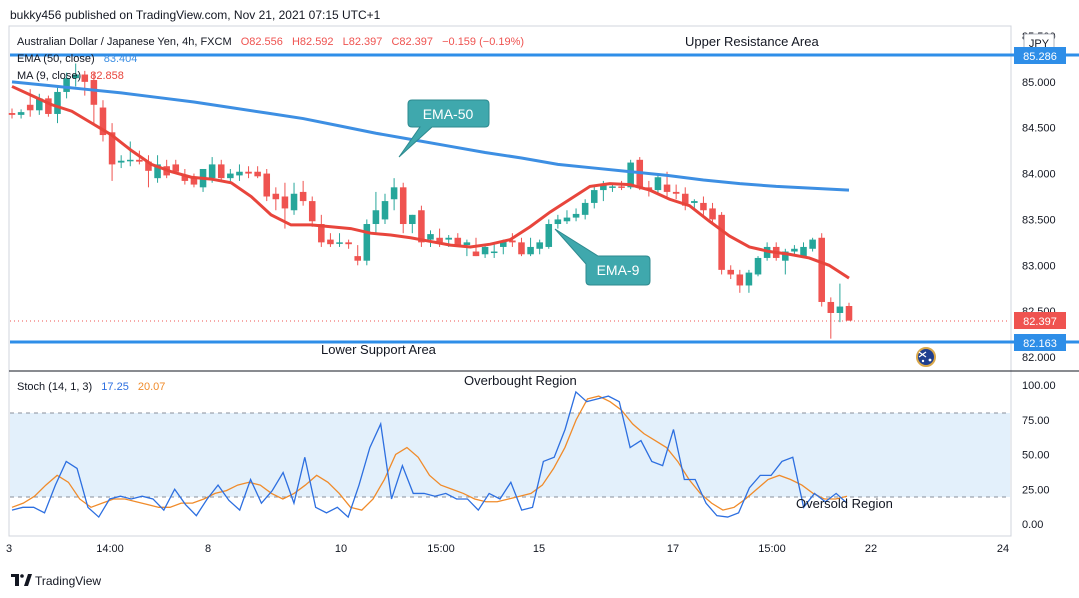  Describe the element at coordinates (1039, 83) in the screenshot. I see `price-tick-label: 85.000` at that location.